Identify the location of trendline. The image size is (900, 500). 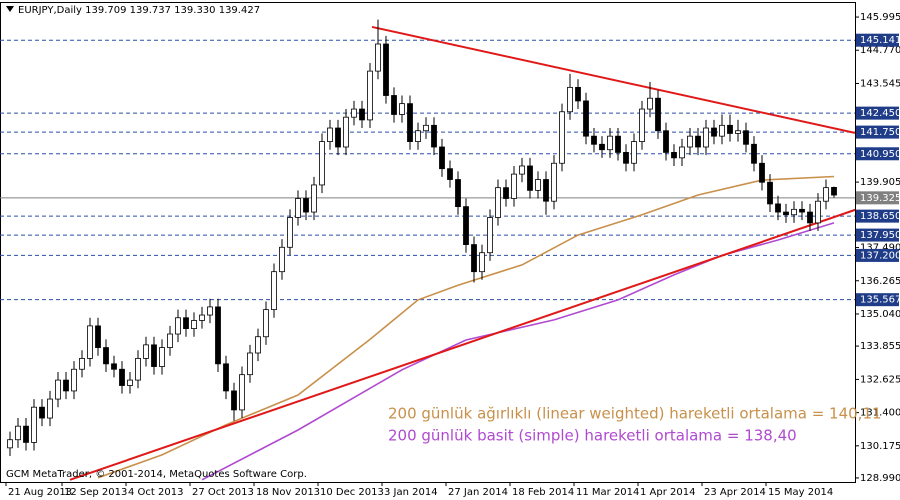
(613, 79).